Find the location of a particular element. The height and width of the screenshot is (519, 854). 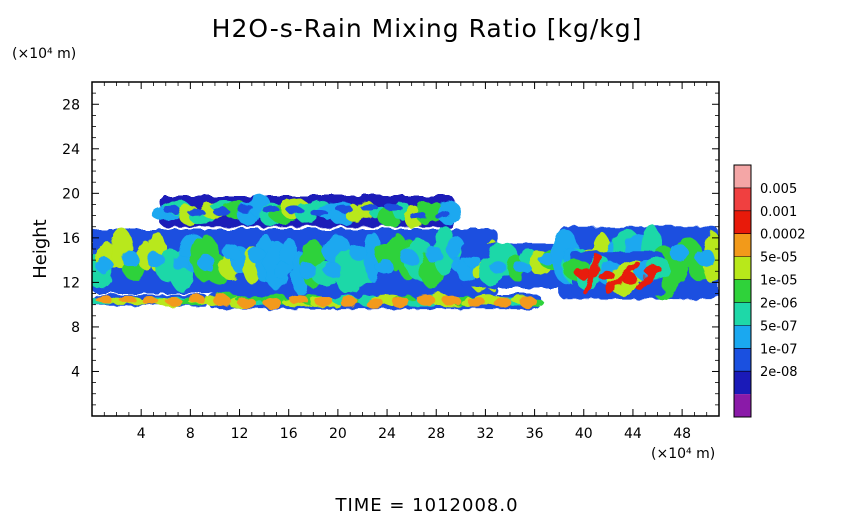

y-tick-label: 16 is located at coordinates (71, 239).